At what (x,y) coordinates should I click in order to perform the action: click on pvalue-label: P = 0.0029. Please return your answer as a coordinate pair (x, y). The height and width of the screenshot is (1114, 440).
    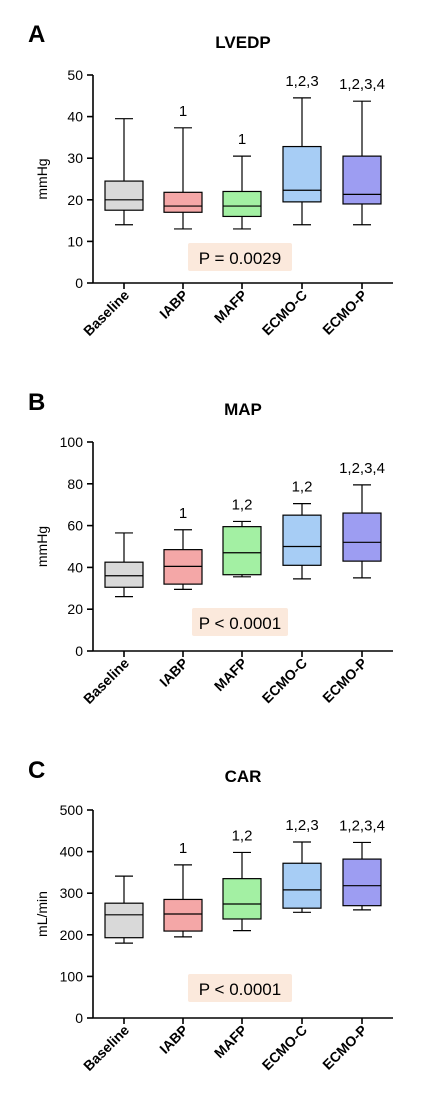
    Looking at the image, I should click on (240, 258).